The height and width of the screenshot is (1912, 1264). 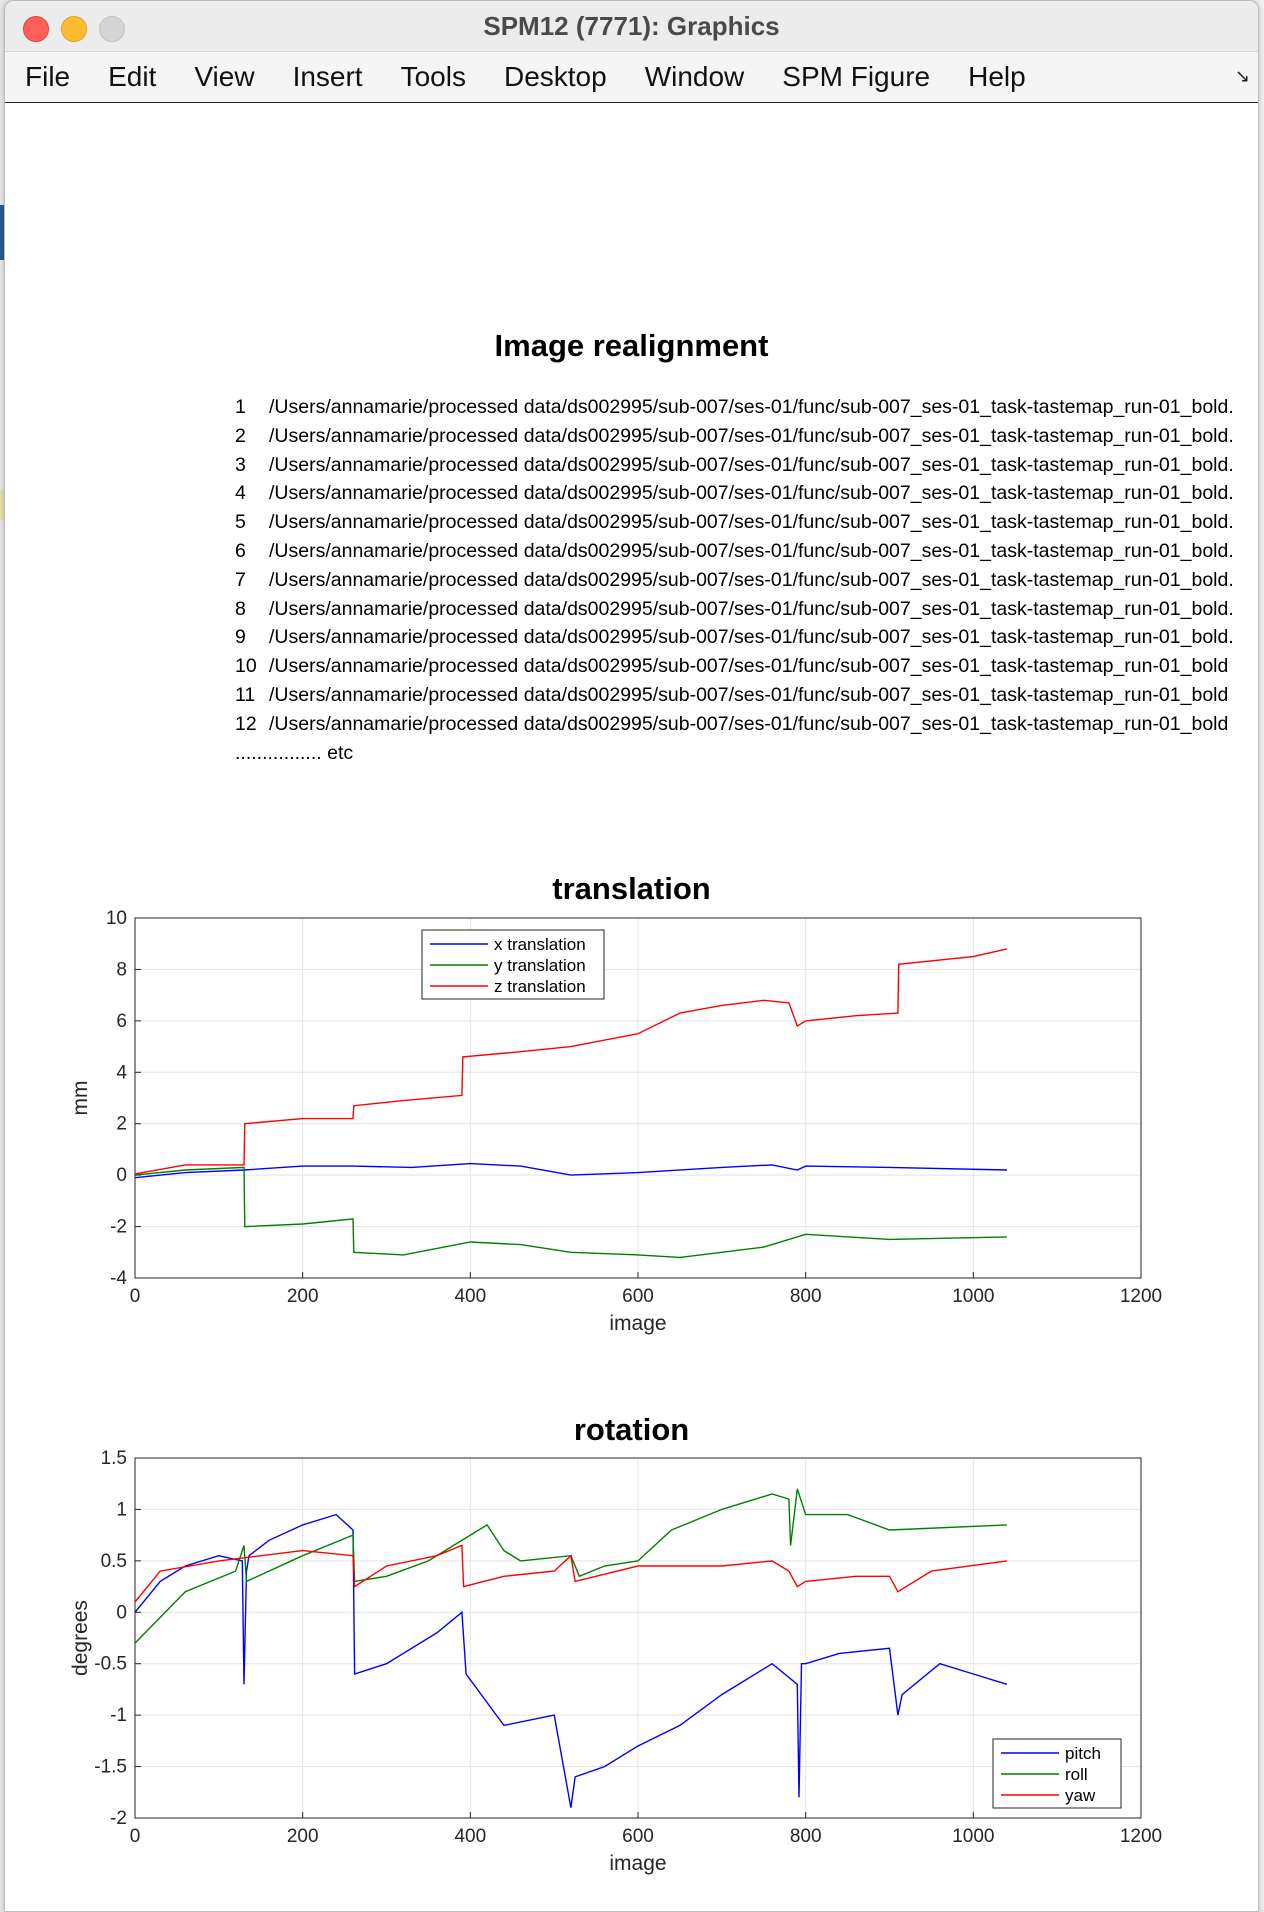 I want to click on y-axis-label: degrees, so click(x=80, y=1638).